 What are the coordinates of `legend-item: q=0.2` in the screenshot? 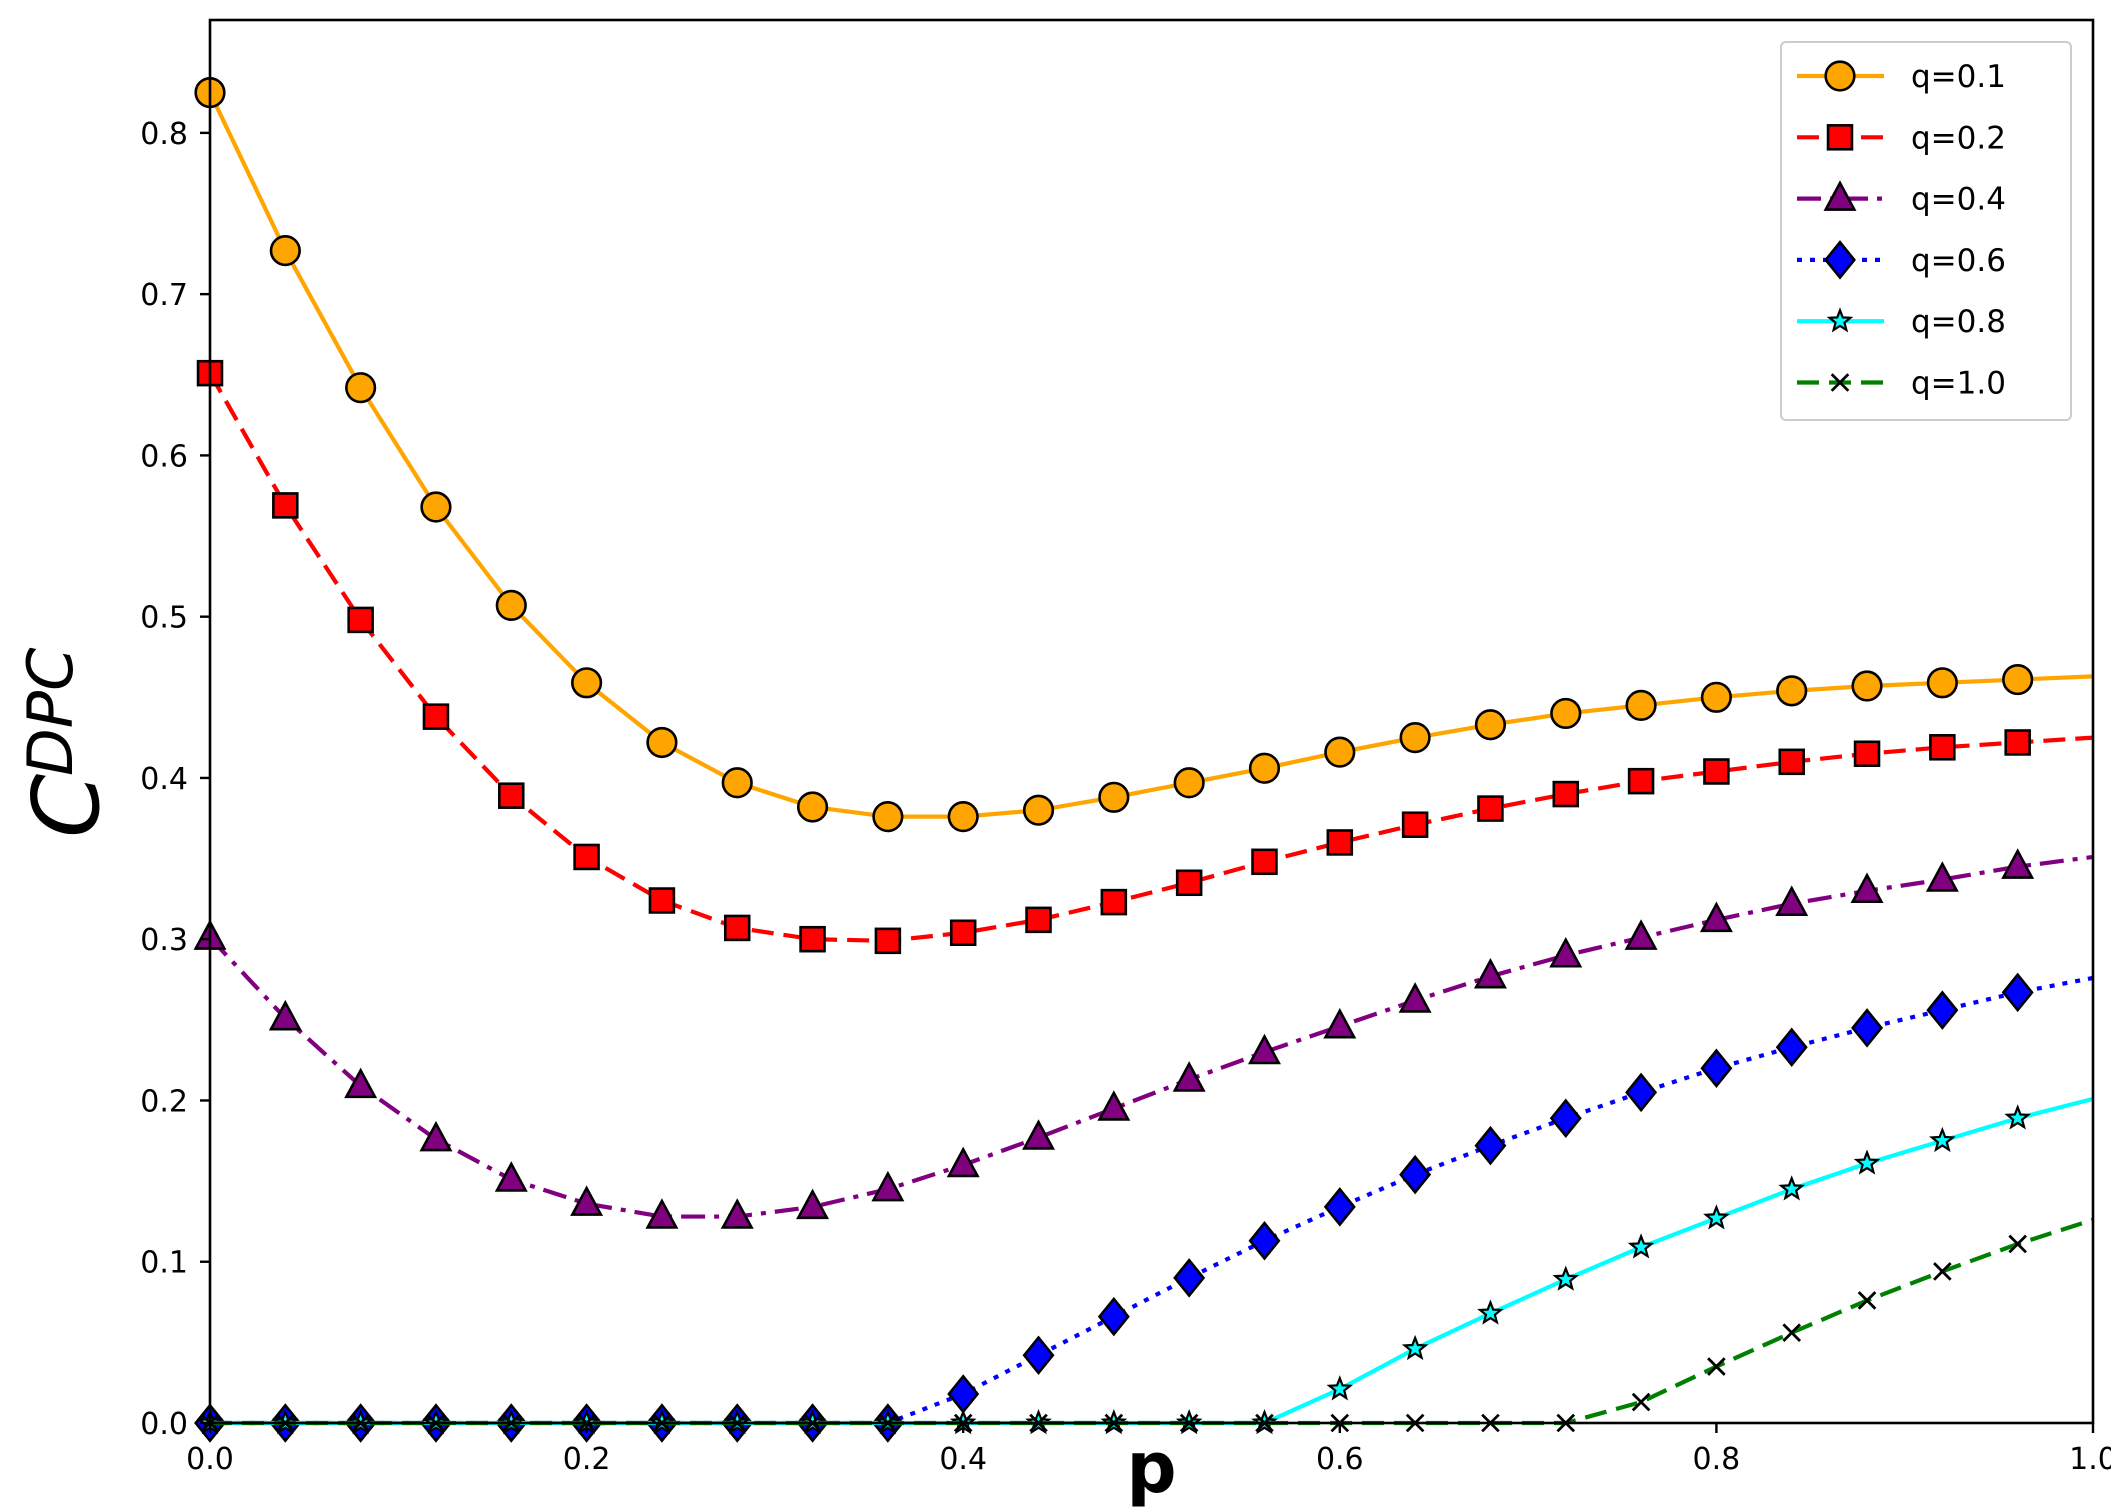 It's located at (1901, 138).